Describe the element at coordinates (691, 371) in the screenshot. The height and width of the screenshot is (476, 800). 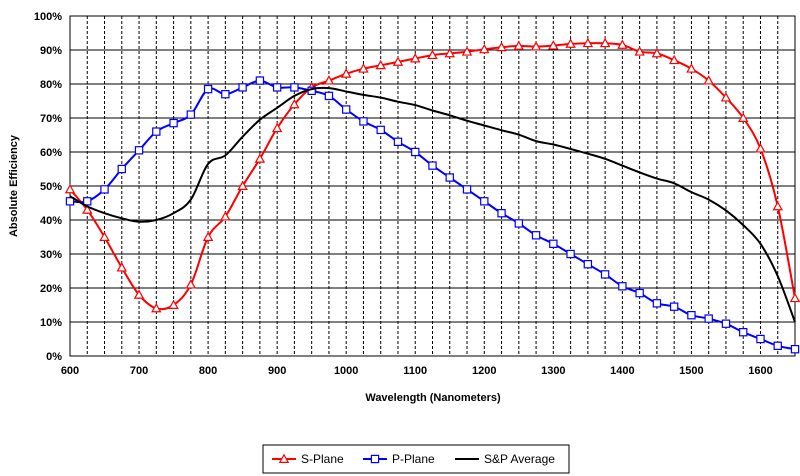
I see `x-tick-label: 1500` at that location.